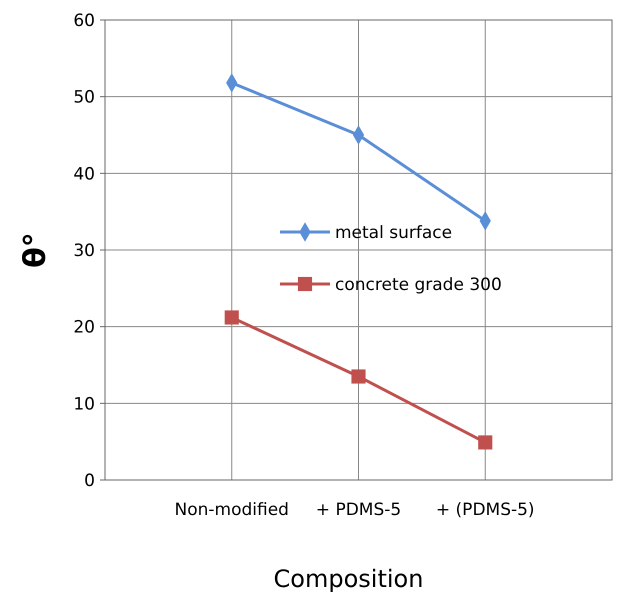 This screenshot has height=596, width=620. I want to click on legend-label: metal surface, so click(393, 232).